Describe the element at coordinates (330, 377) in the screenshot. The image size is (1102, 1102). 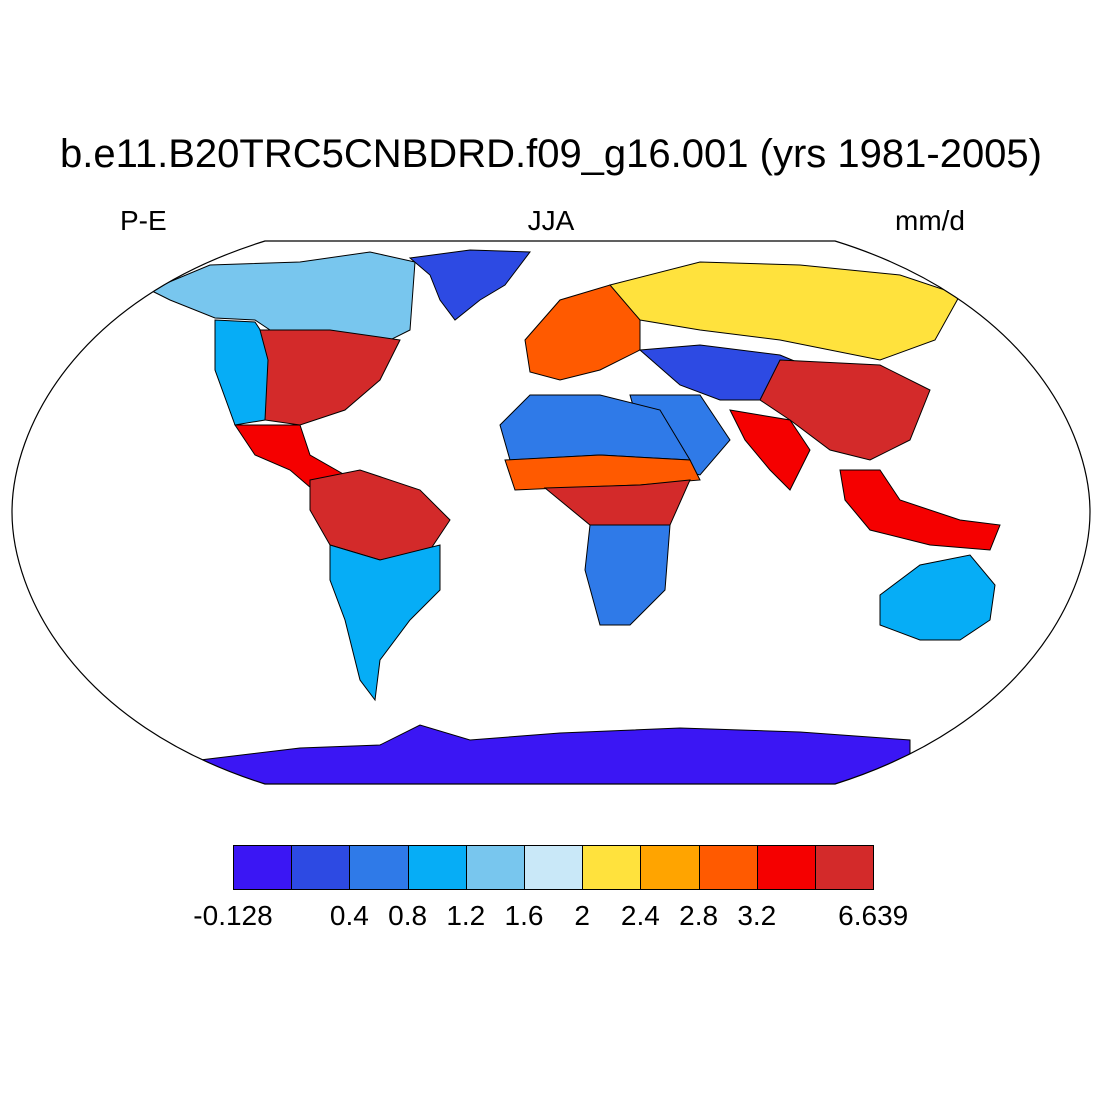
I see `region-us-east` at that location.